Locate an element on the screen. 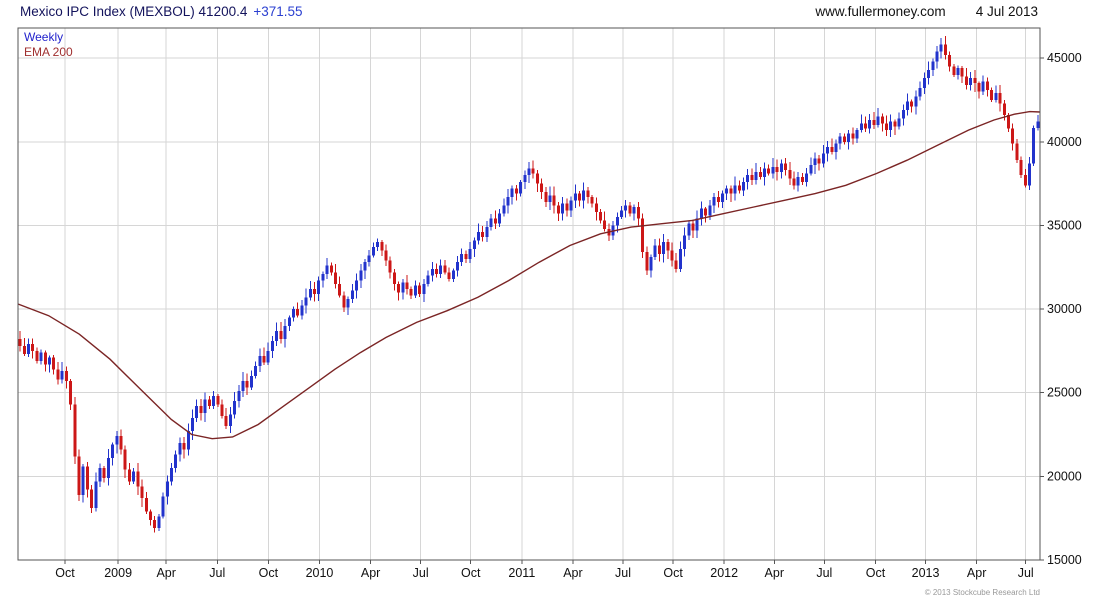  instrument-title: Mexico IPC Index (MEXBOL) 41200.4 is located at coordinates (134, 11).